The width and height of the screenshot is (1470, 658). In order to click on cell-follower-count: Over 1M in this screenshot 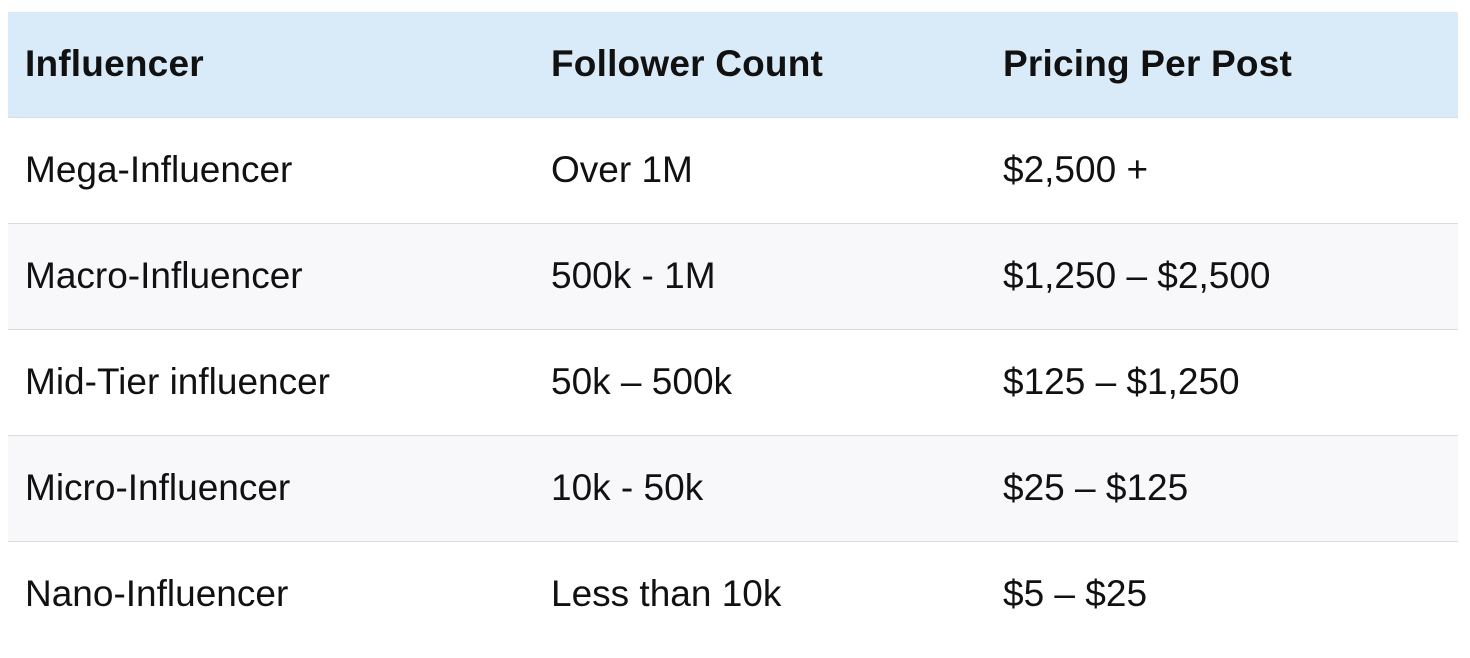, I will do `click(622, 169)`.